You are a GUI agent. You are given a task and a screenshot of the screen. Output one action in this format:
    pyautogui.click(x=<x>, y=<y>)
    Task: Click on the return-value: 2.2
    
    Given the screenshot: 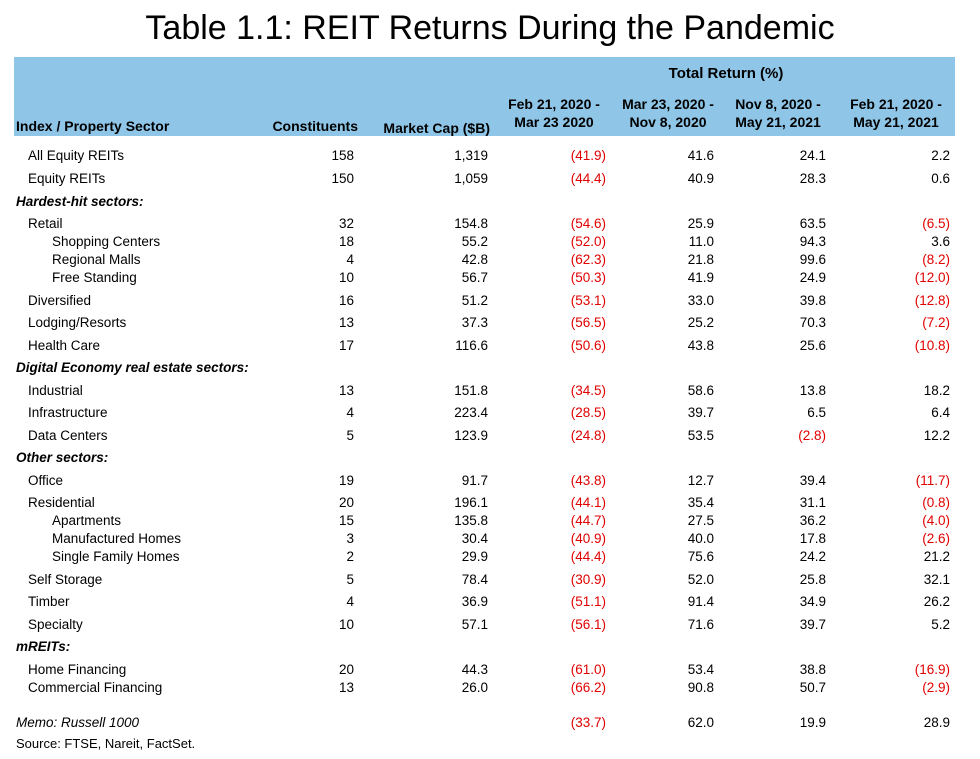 What is the action you would take?
    pyautogui.click(x=940, y=155)
    